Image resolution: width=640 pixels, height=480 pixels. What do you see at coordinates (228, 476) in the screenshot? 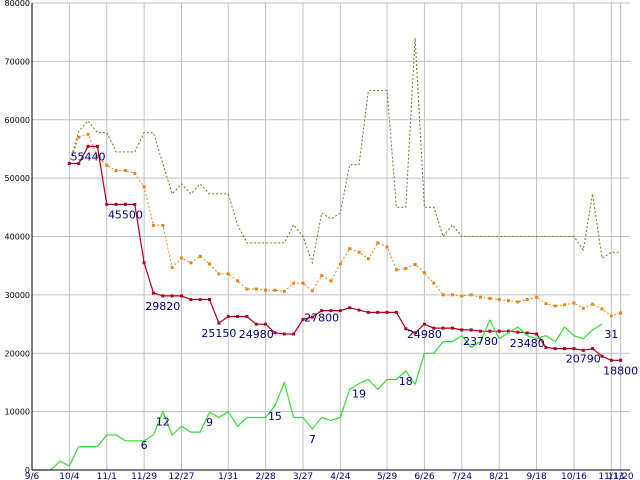
I see `x-tick-label: 1/31` at bounding box center [228, 476].